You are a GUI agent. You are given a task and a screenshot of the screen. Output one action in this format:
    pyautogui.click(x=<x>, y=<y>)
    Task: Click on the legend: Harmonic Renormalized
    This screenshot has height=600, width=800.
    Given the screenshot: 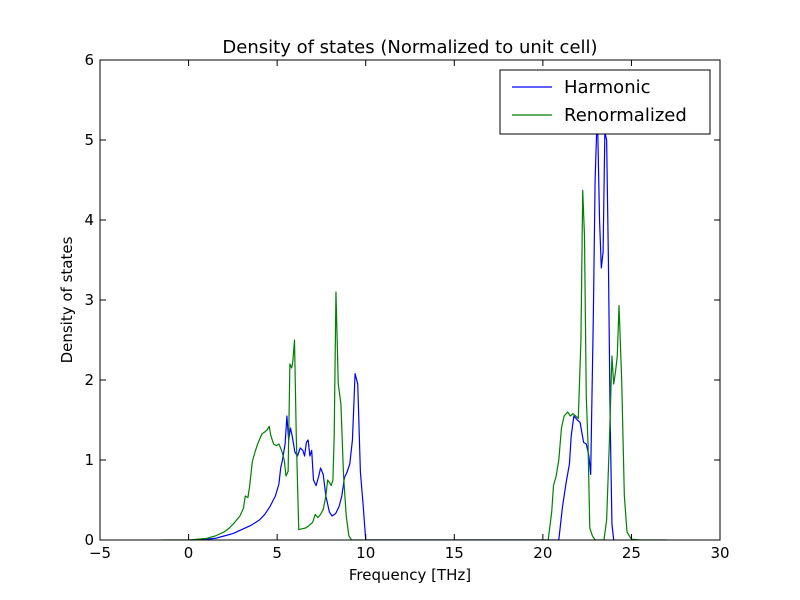 What is the action you would take?
    pyautogui.click(x=605, y=102)
    